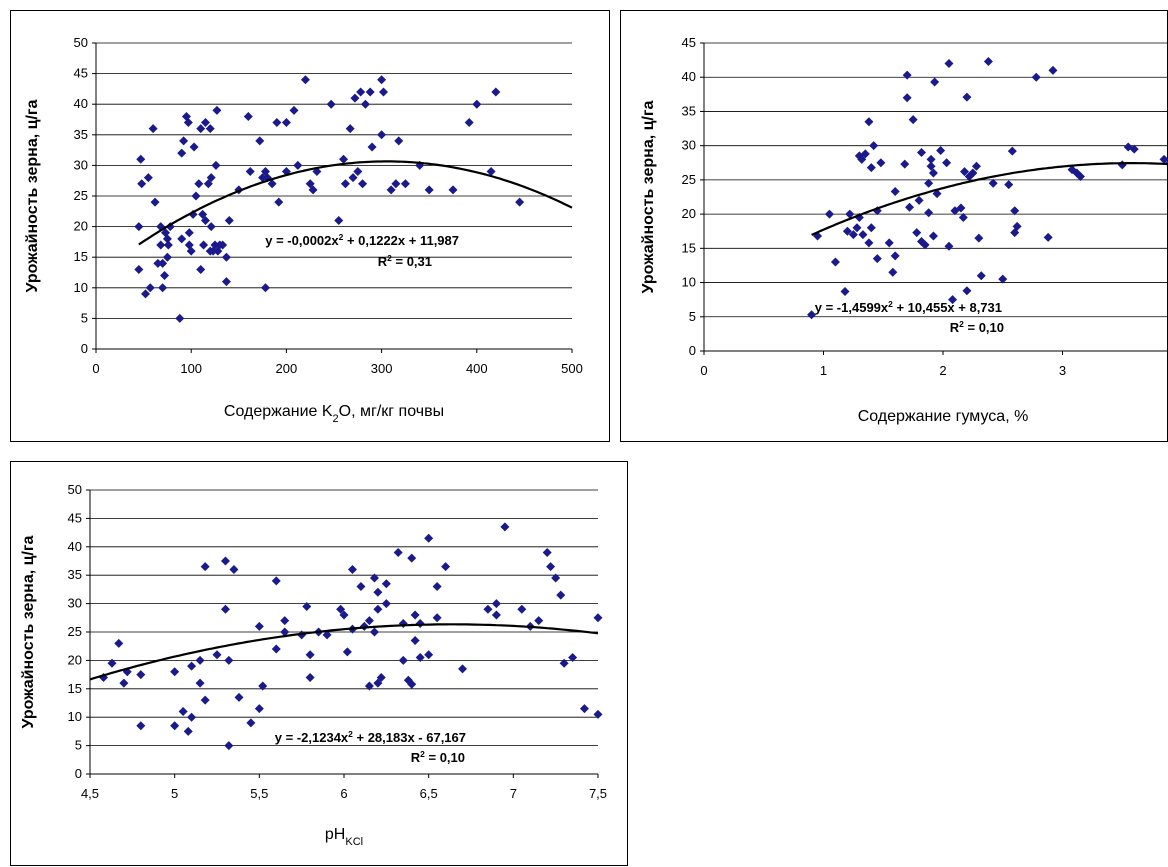  Describe the element at coordinates (334, 414) in the screenshot. I see `x-axis-label: Содержание K2O, мг/кг почвы` at that location.